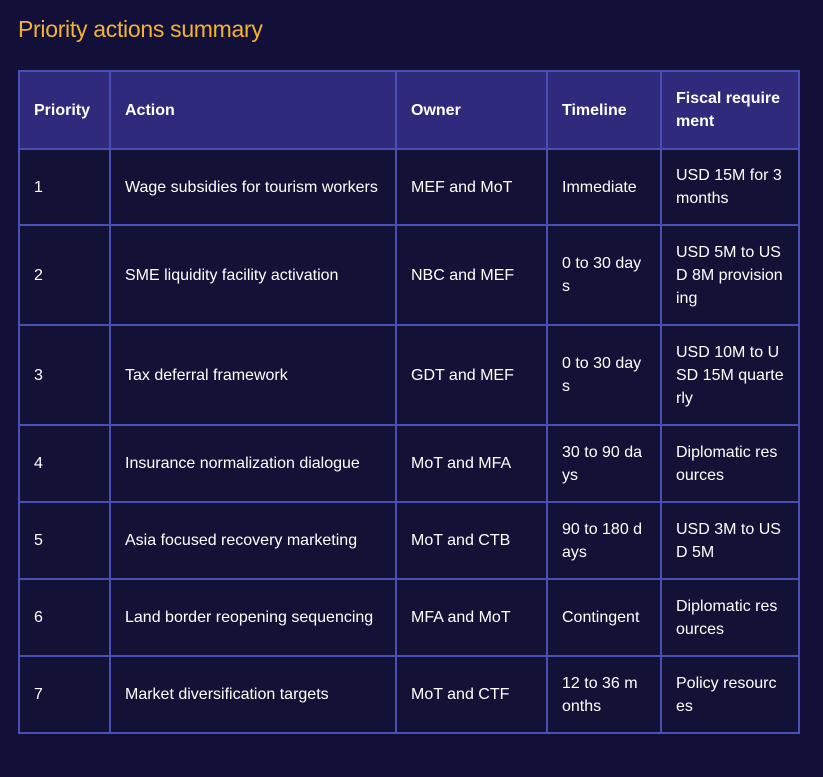 The height and width of the screenshot is (777, 823). I want to click on header-owner: Owner, so click(471, 110).